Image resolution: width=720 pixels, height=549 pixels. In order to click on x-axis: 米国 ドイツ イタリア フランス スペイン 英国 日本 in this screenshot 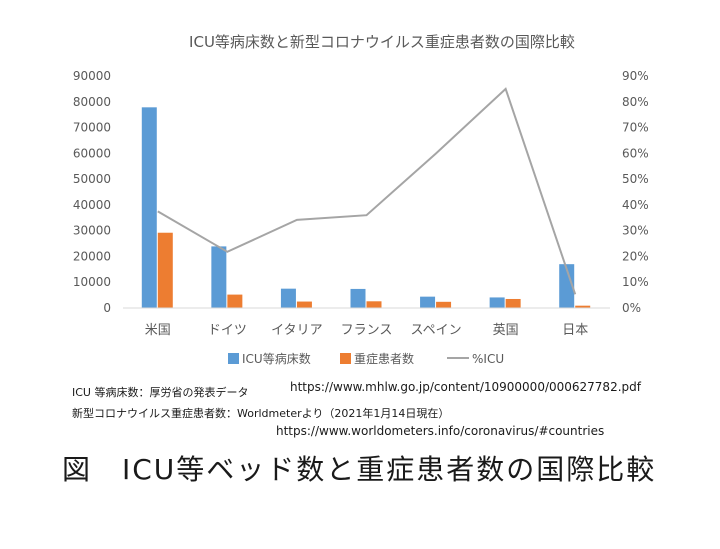, I will do `click(366, 330)`.